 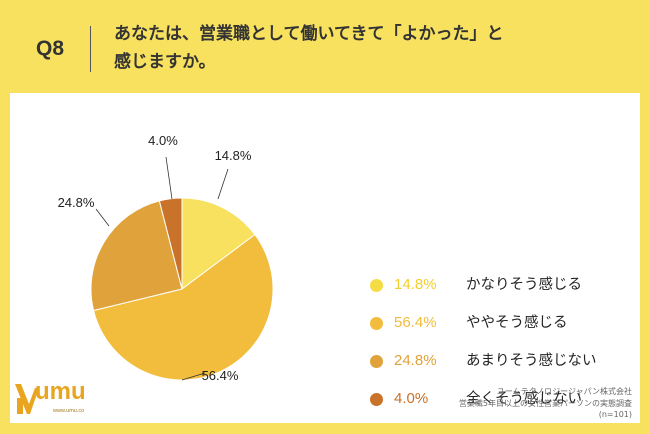 I want to click on logo-text: umu, so click(x=60, y=391).